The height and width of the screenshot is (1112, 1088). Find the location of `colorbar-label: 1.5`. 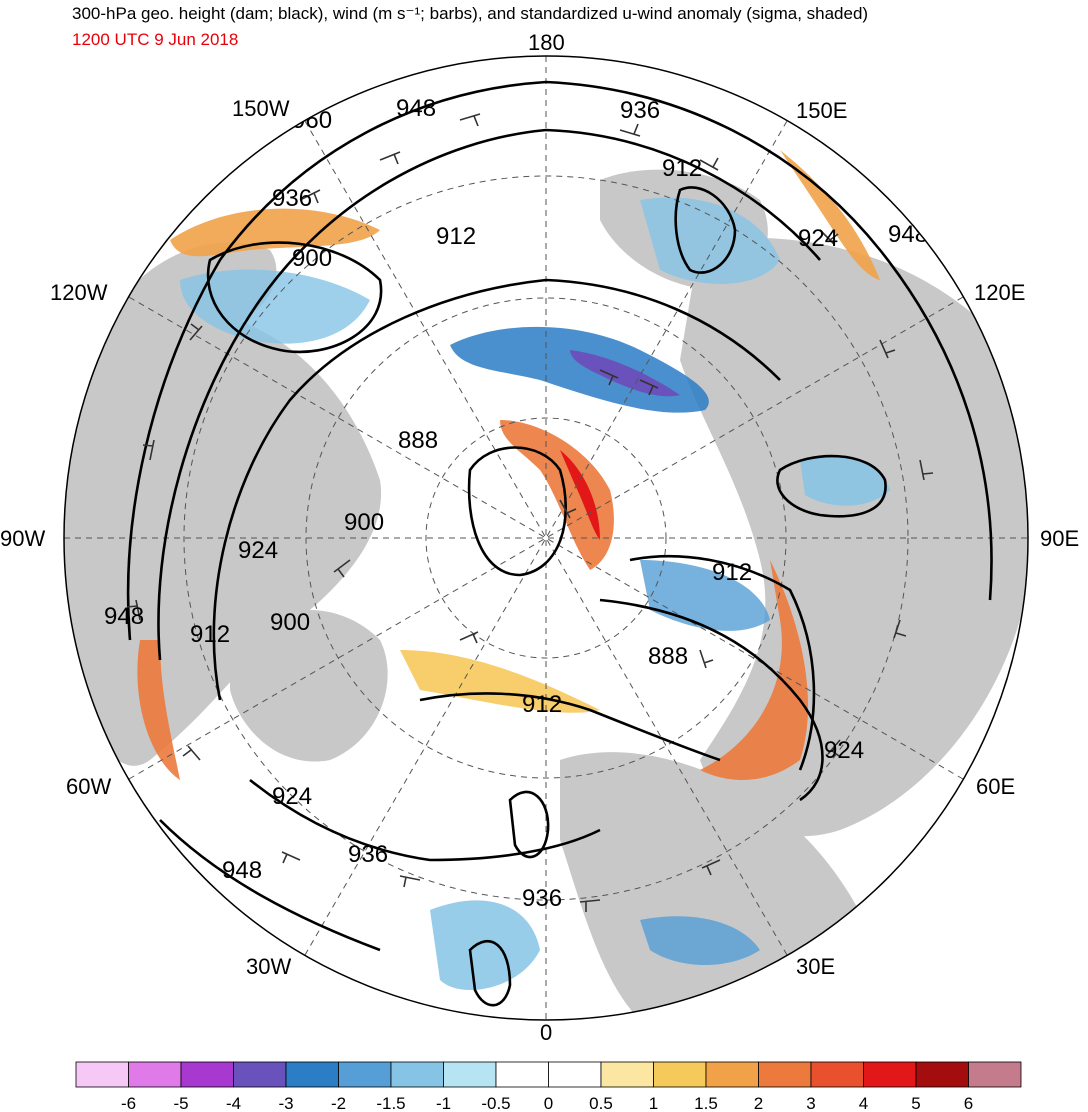

colorbar-label: 1.5 is located at coordinates (706, 1103).